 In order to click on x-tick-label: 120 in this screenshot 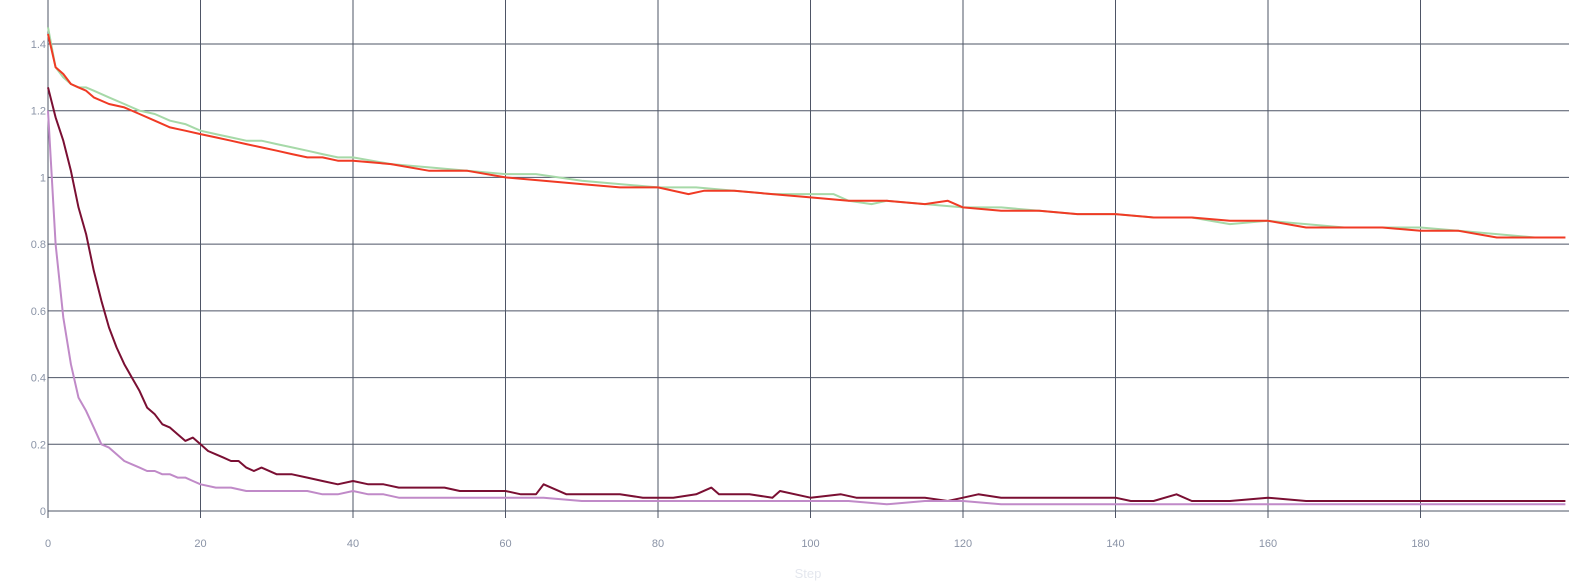, I will do `click(963, 544)`.